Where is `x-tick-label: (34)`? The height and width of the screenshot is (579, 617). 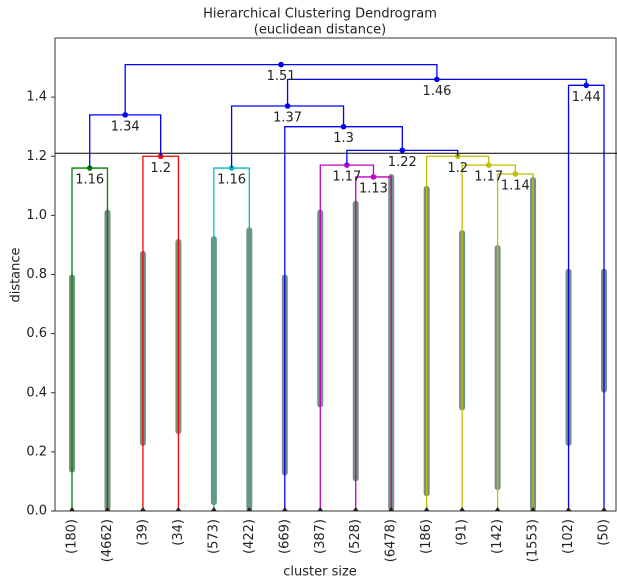
x-tick-label: (34) is located at coordinates (178, 532).